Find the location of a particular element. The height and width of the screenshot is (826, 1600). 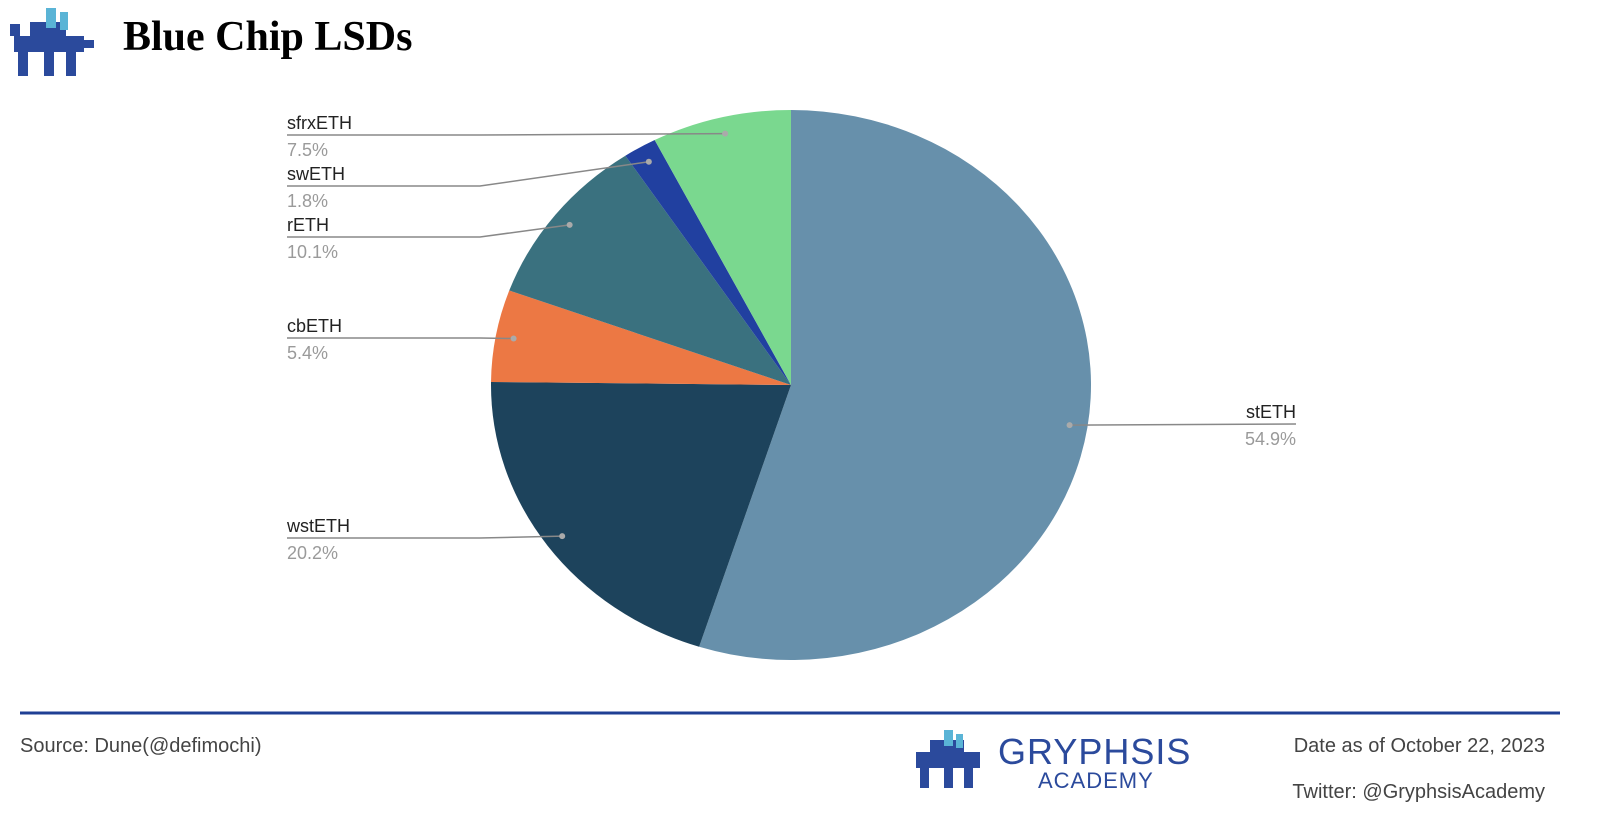

value-label: 54.9% is located at coordinates (1270, 439).